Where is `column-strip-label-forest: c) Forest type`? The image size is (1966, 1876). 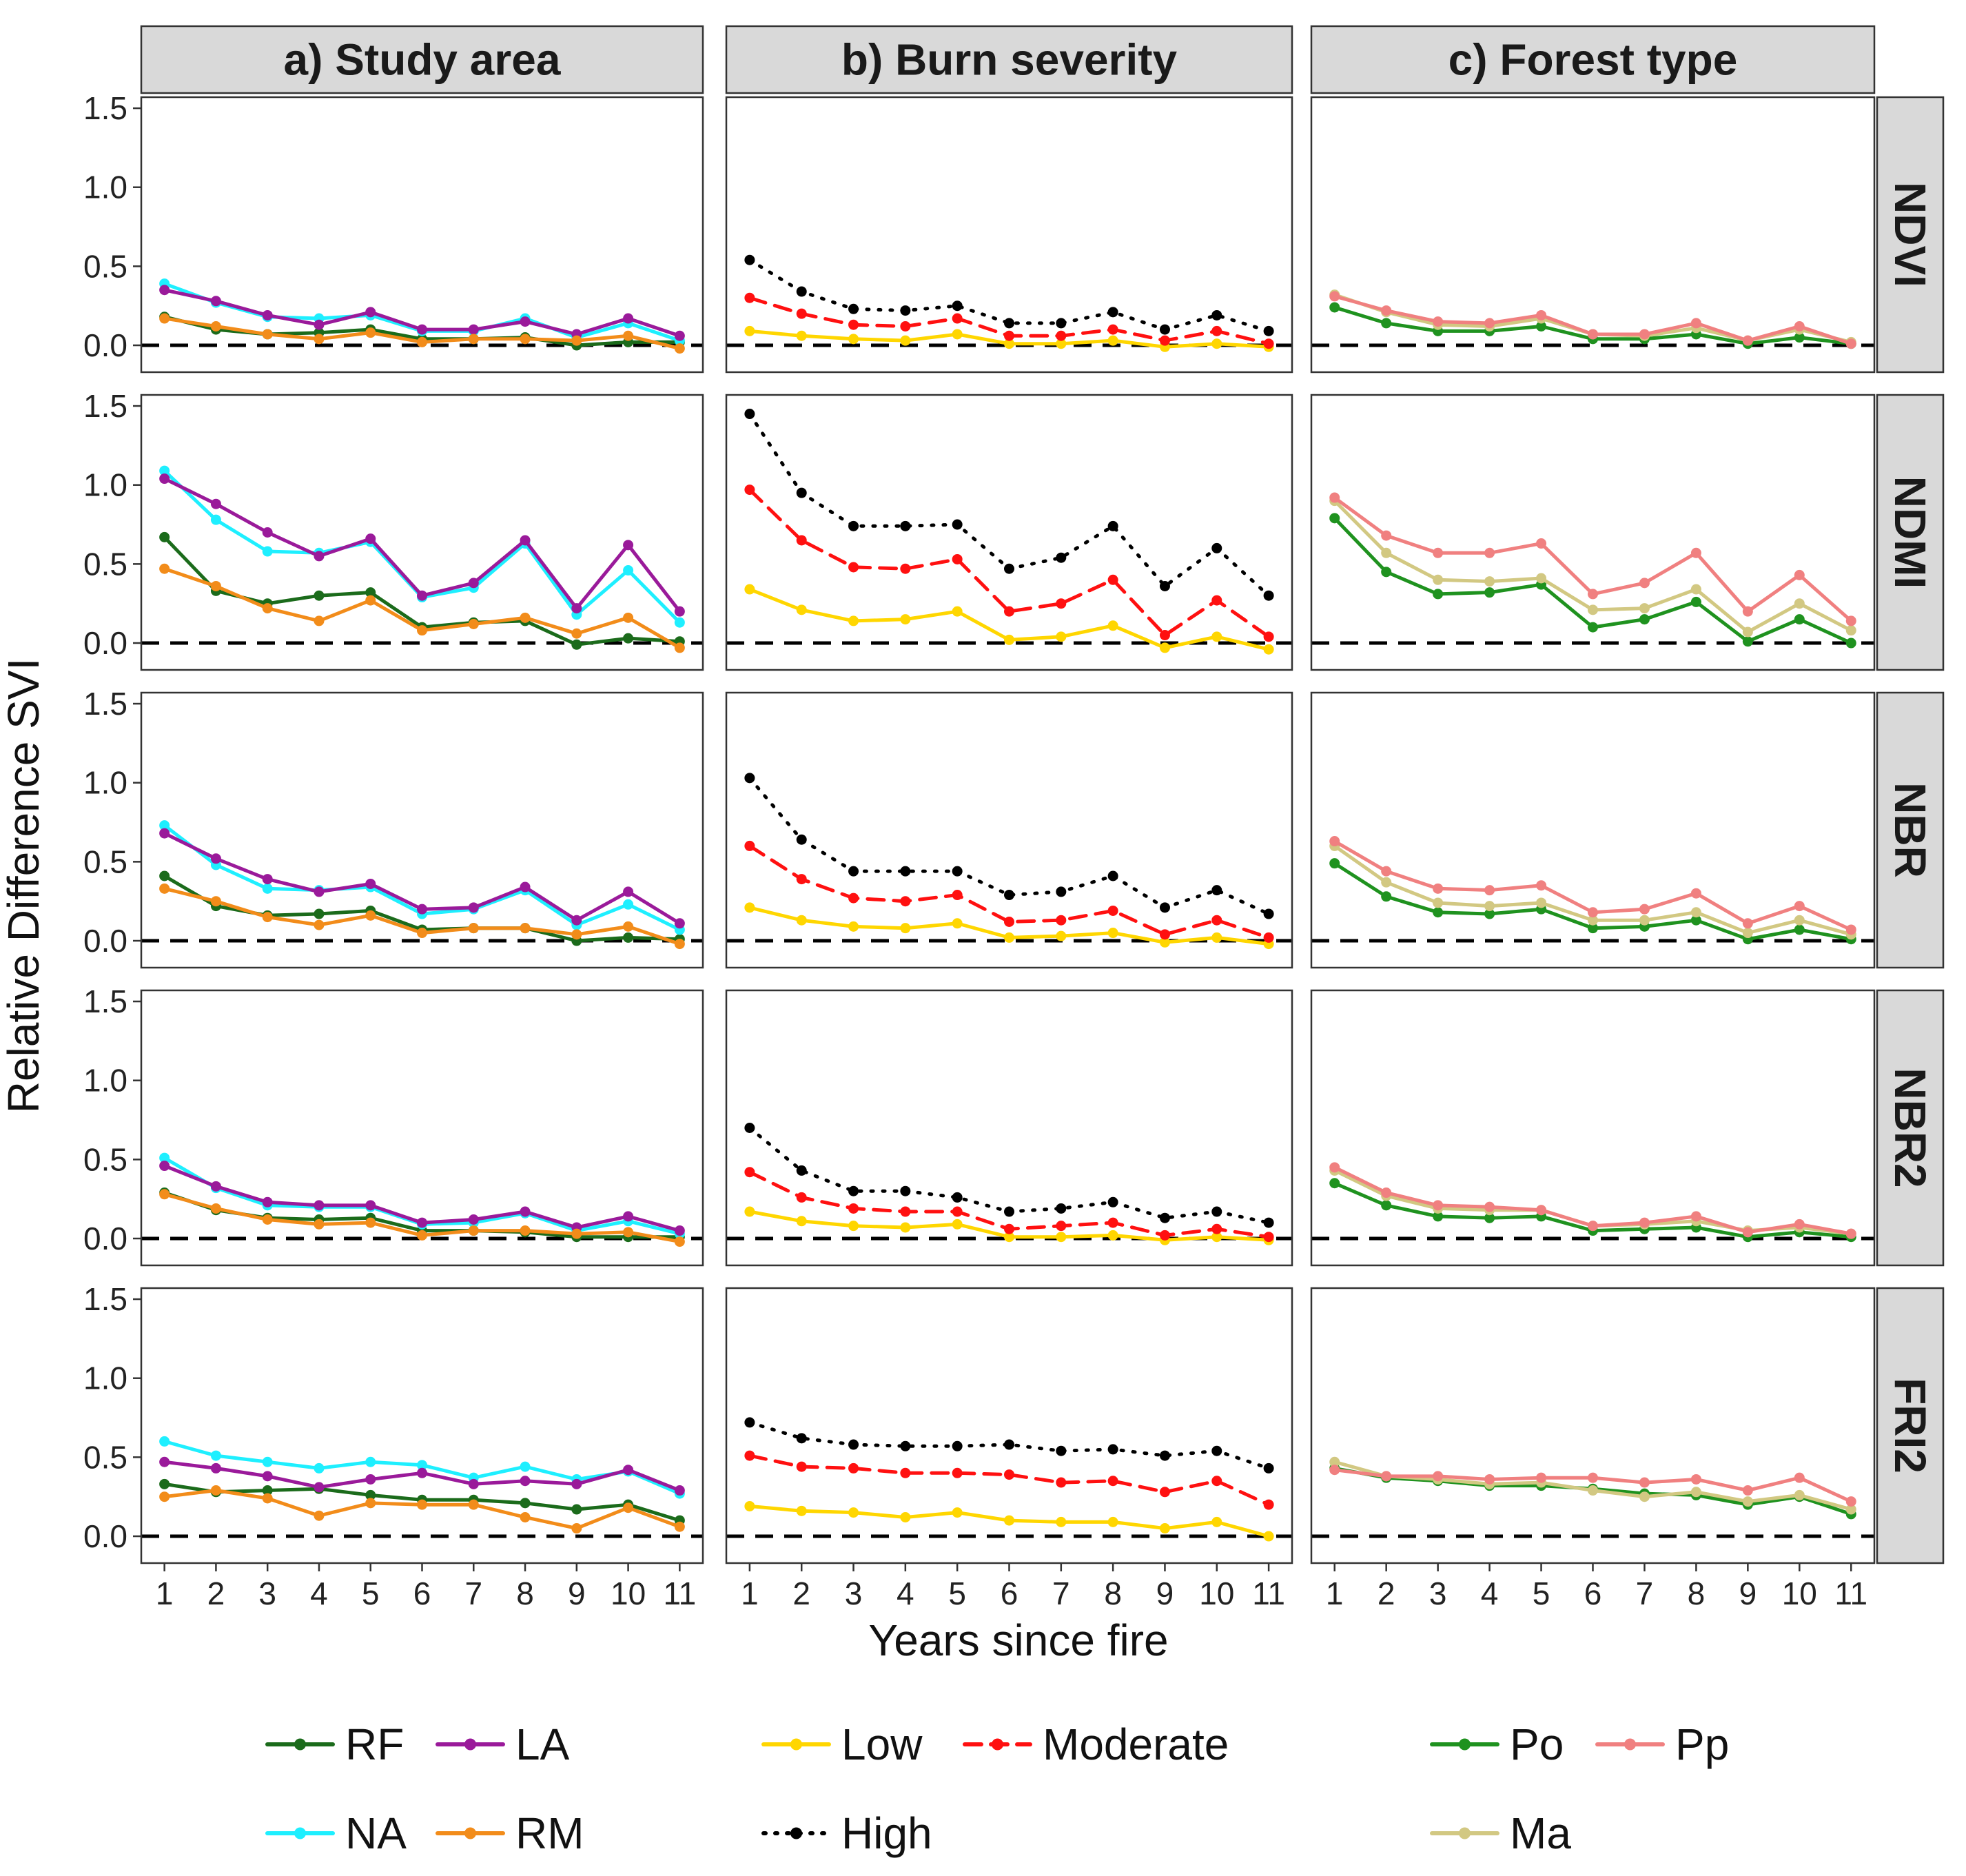
column-strip-label-forest: c) Forest type is located at coordinates (1593, 60).